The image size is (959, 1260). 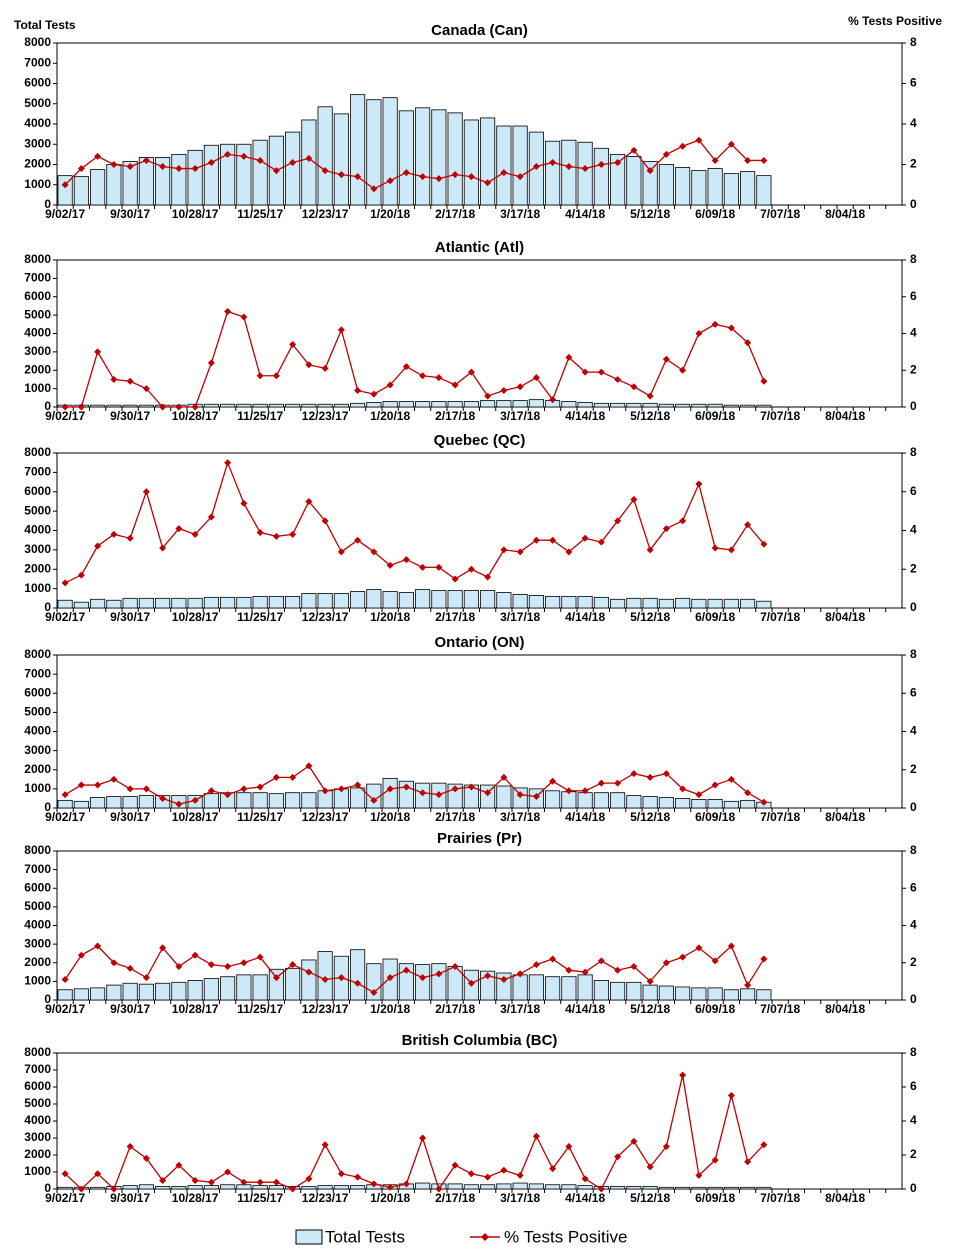 I want to click on y-tick-label: 8000, so click(x=37, y=42).